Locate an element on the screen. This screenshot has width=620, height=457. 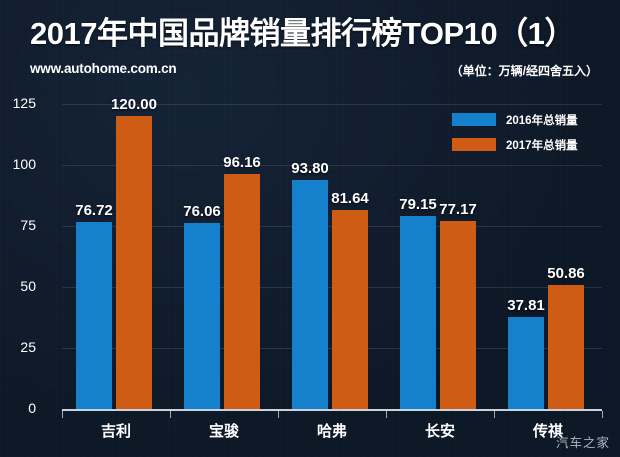
y-axis-tick-label: 0 is located at coordinates (32, 408).